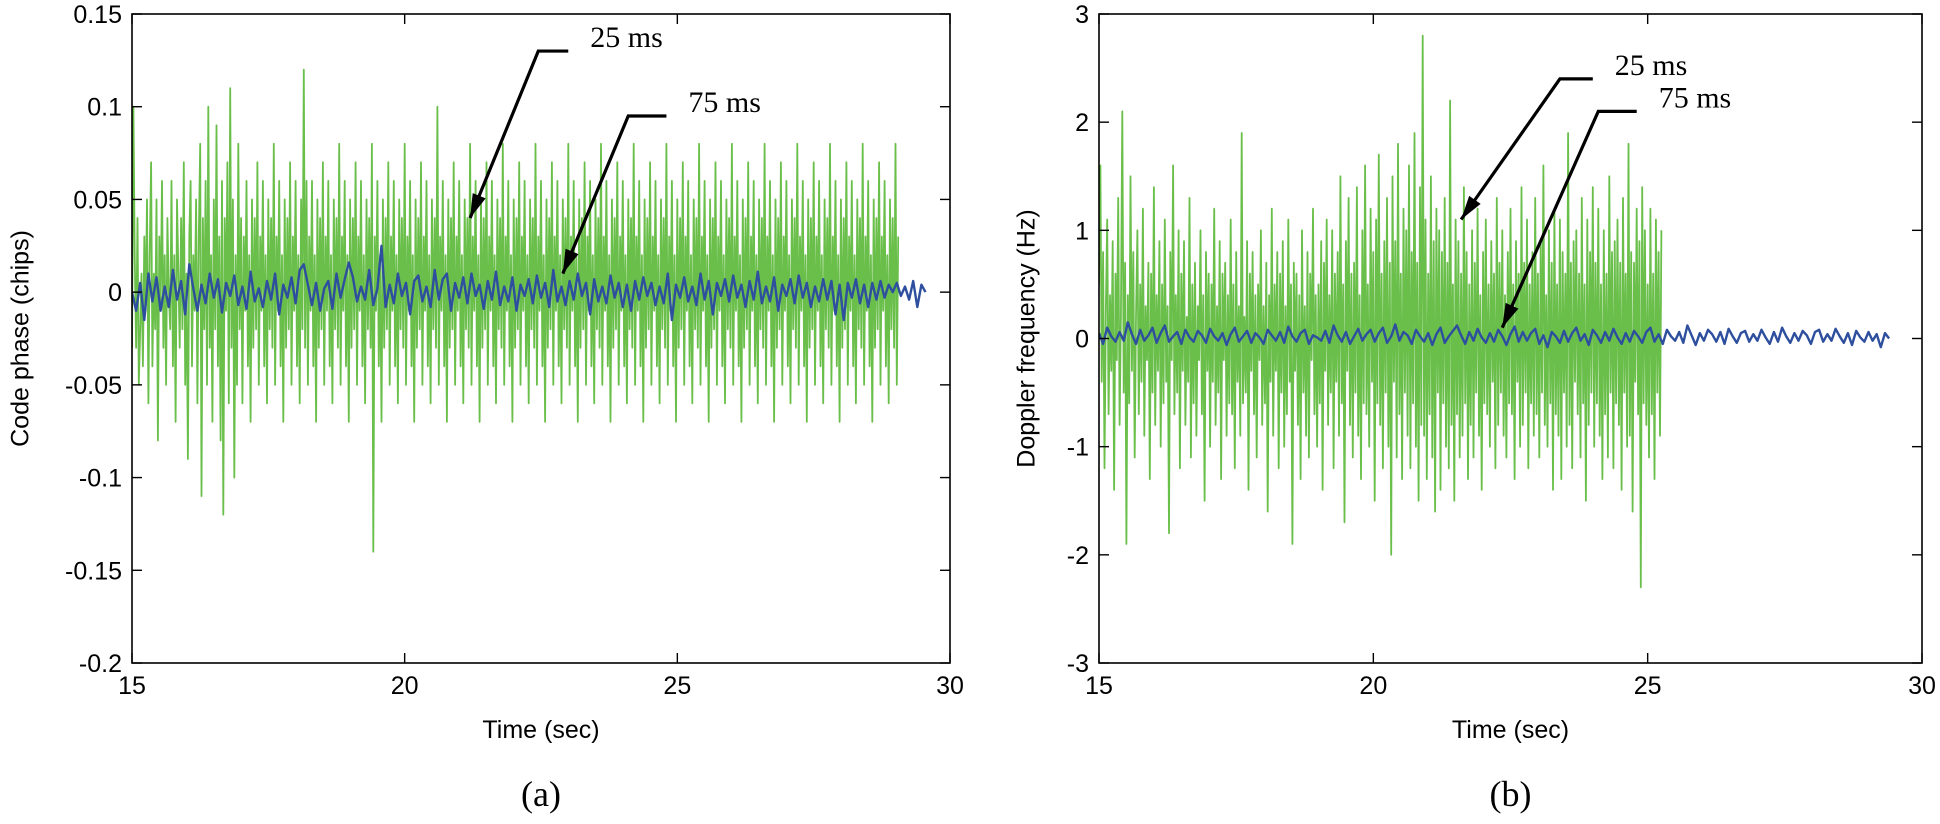  Describe the element at coordinates (1078, 556) in the screenshot. I see `y-tick-label: -2` at that location.